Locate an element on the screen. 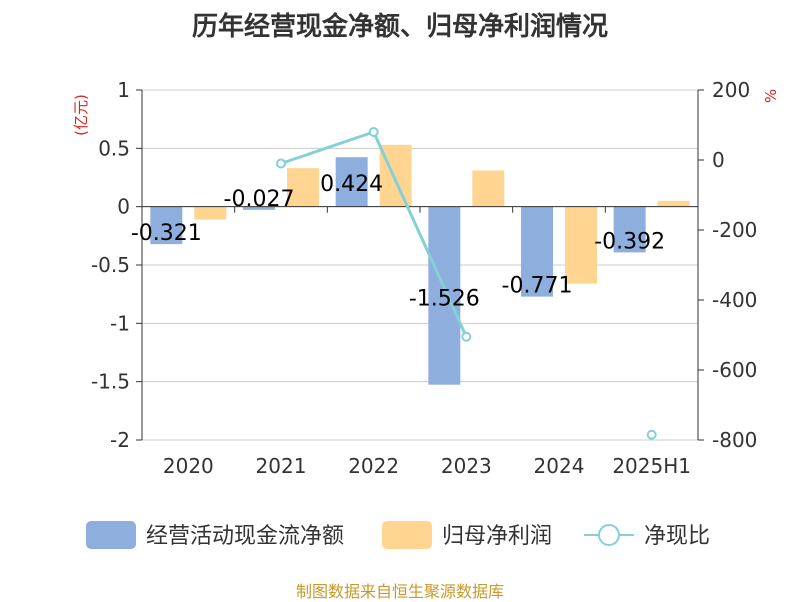 This screenshot has width=800, height=602. x-axis-category-label: 2024 is located at coordinates (559, 466).